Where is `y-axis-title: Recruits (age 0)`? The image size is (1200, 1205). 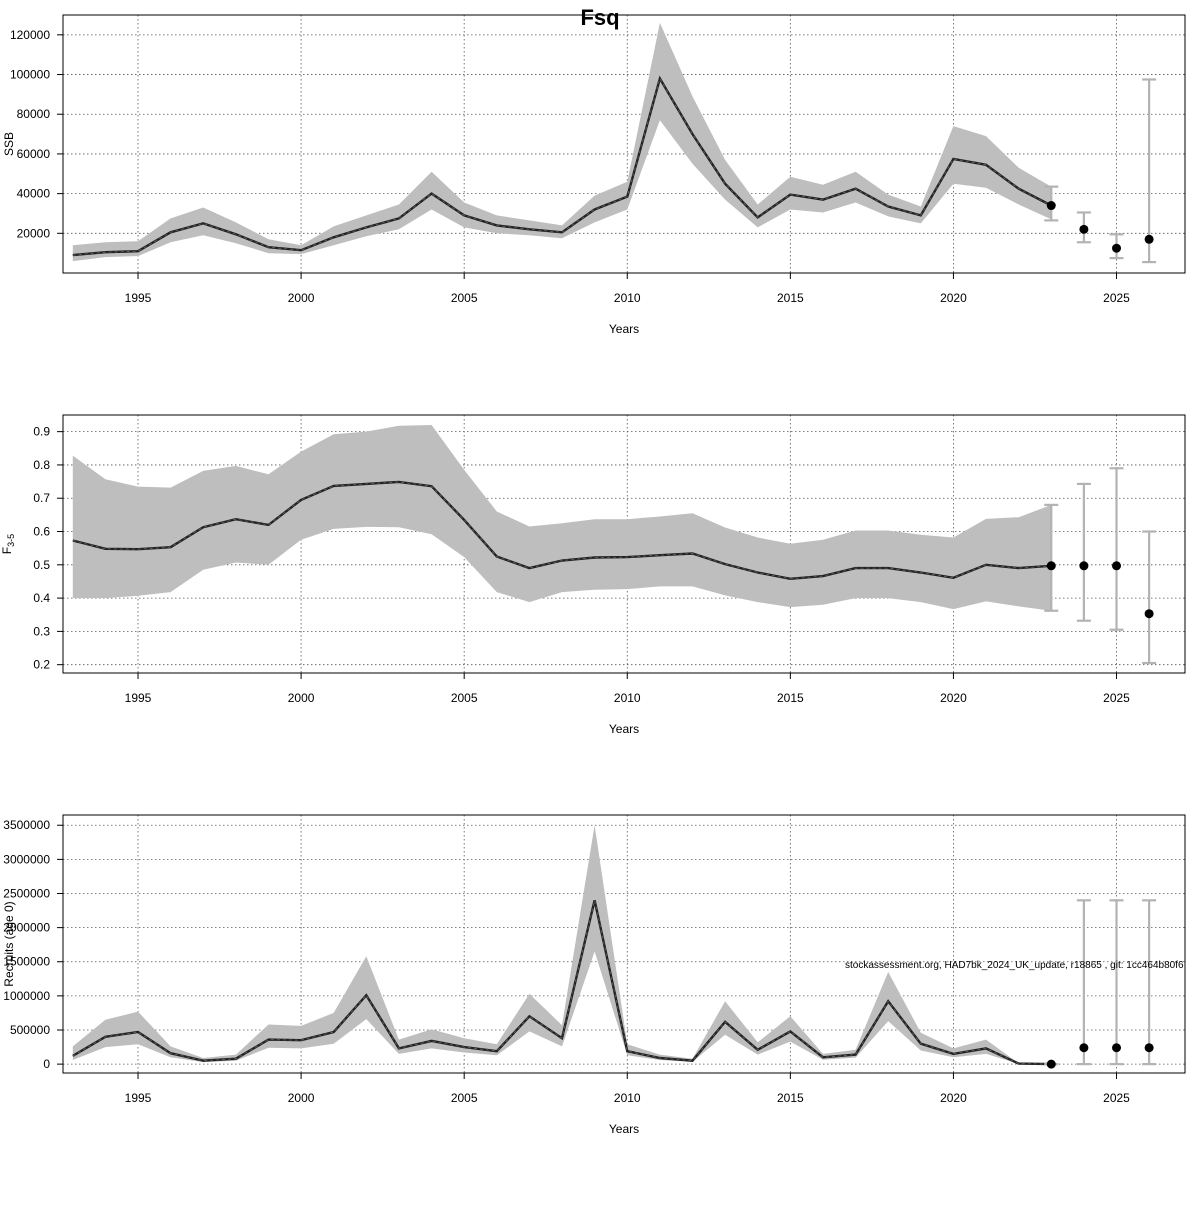 y-axis-title: Recruits (age 0) is located at coordinates (9, 943).